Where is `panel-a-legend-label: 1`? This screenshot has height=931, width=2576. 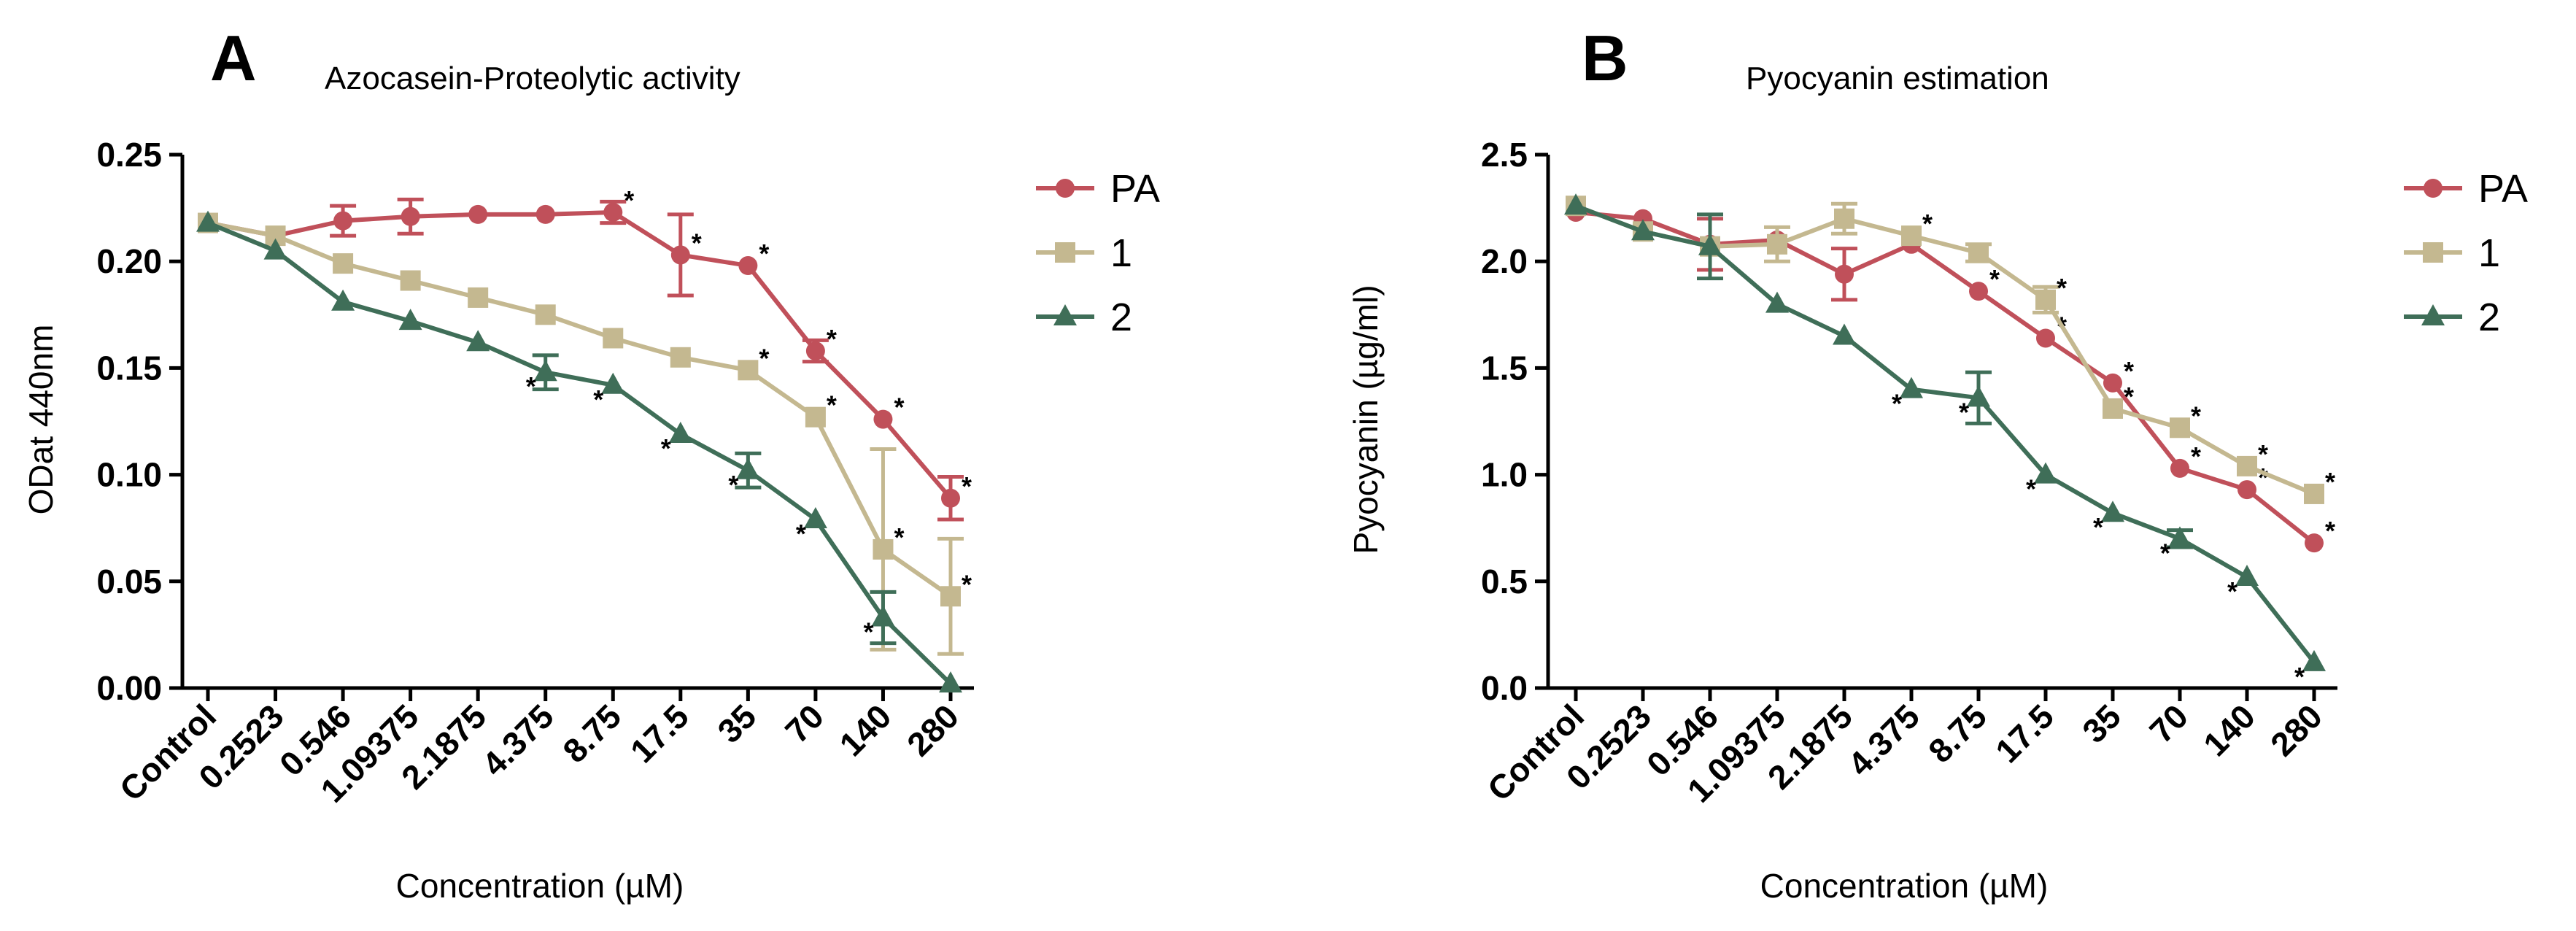
panel-a-legend-label: 1 is located at coordinates (1121, 253).